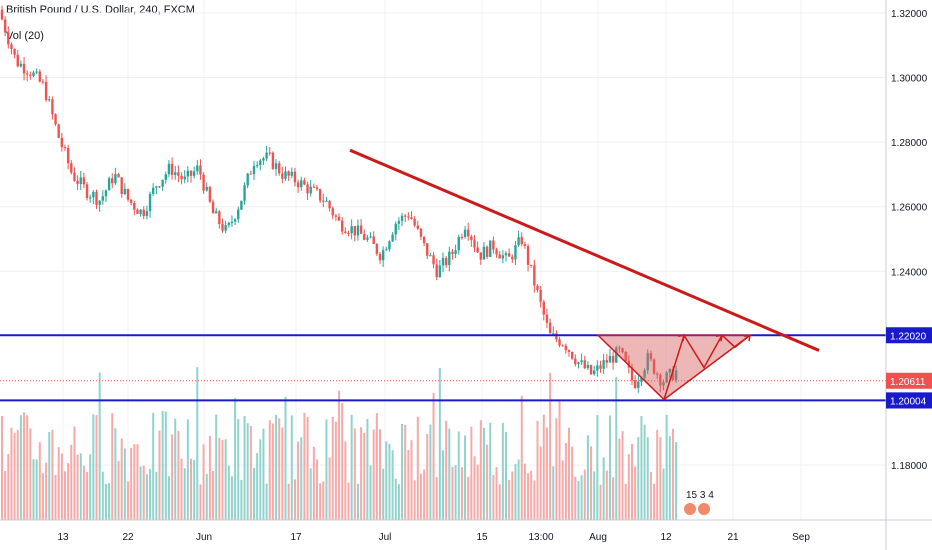  I want to click on time-axis: 13 22 Jun 17 Jul 15 13:00 Aug 12 21 Sep, so click(466, 531).